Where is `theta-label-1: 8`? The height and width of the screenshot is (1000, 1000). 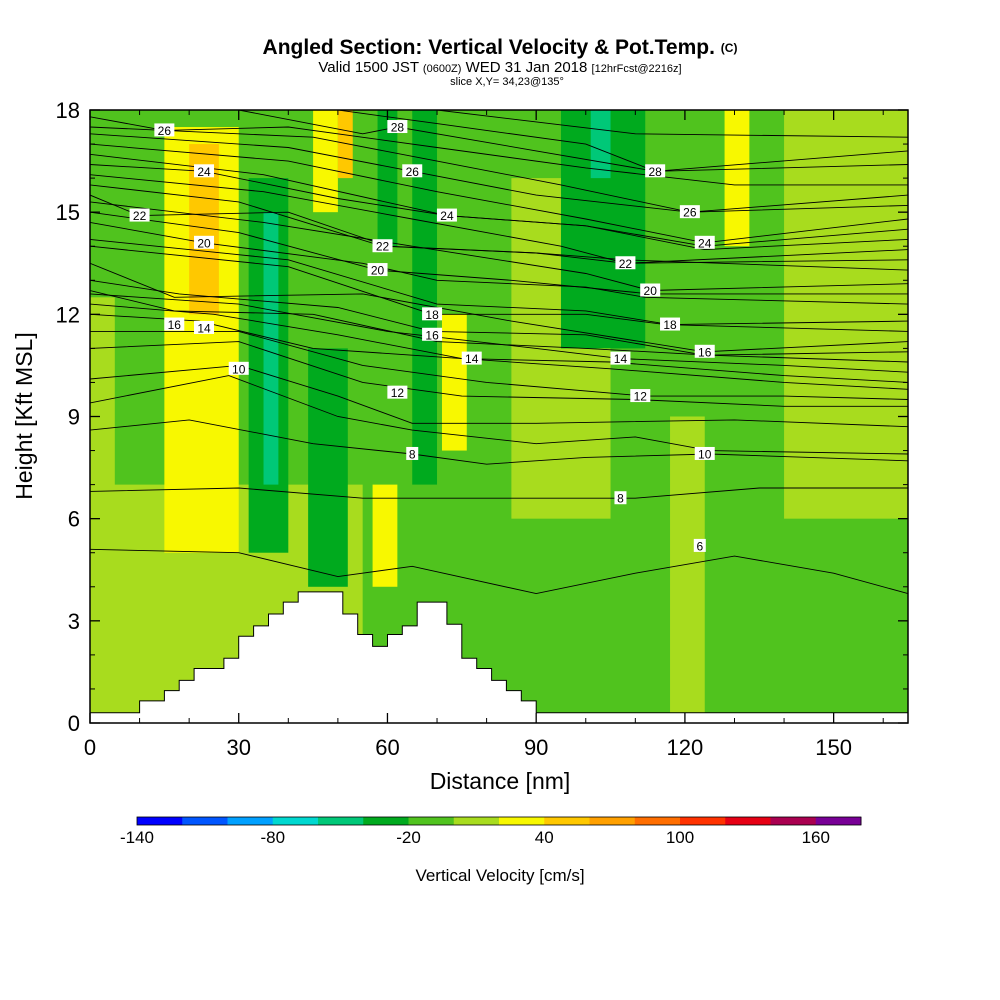
theta-label-1: 8 is located at coordinates (620, 499).